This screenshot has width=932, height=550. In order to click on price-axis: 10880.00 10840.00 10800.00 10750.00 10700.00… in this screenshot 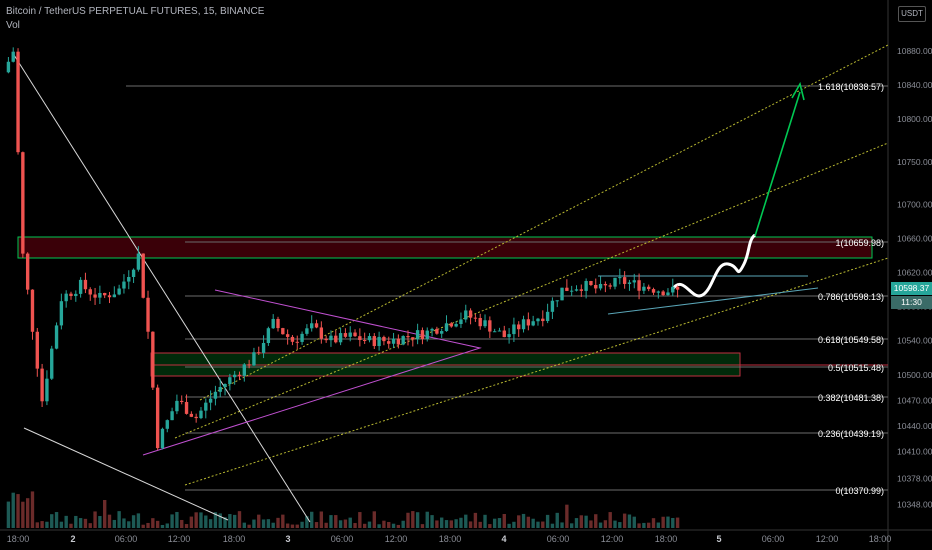, I will do `click(914, 277)`.